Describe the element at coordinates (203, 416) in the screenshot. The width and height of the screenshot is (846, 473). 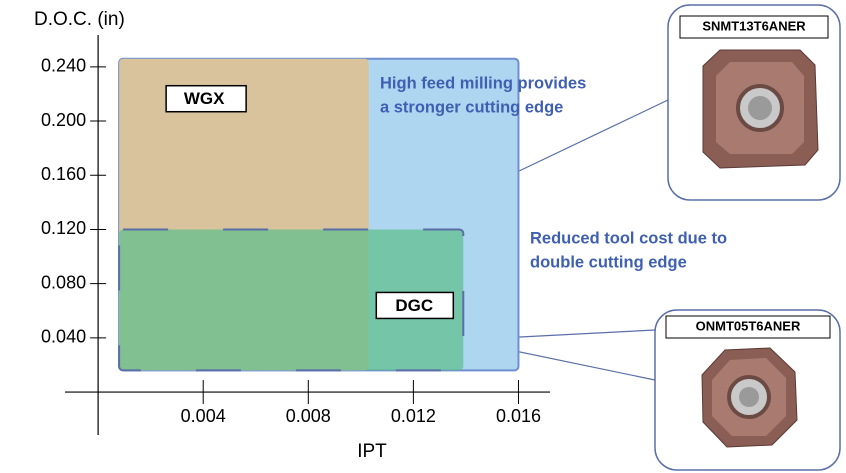
I see `x-tick-label: 0.004` at that location.